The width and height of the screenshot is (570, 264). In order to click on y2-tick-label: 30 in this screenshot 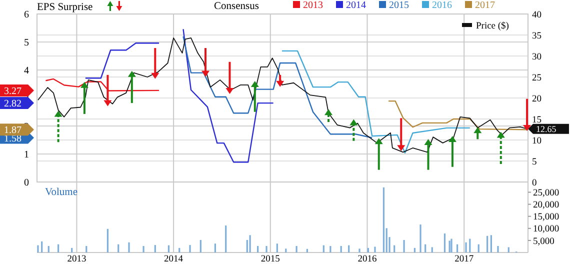, I will do `click(537, 57)`.